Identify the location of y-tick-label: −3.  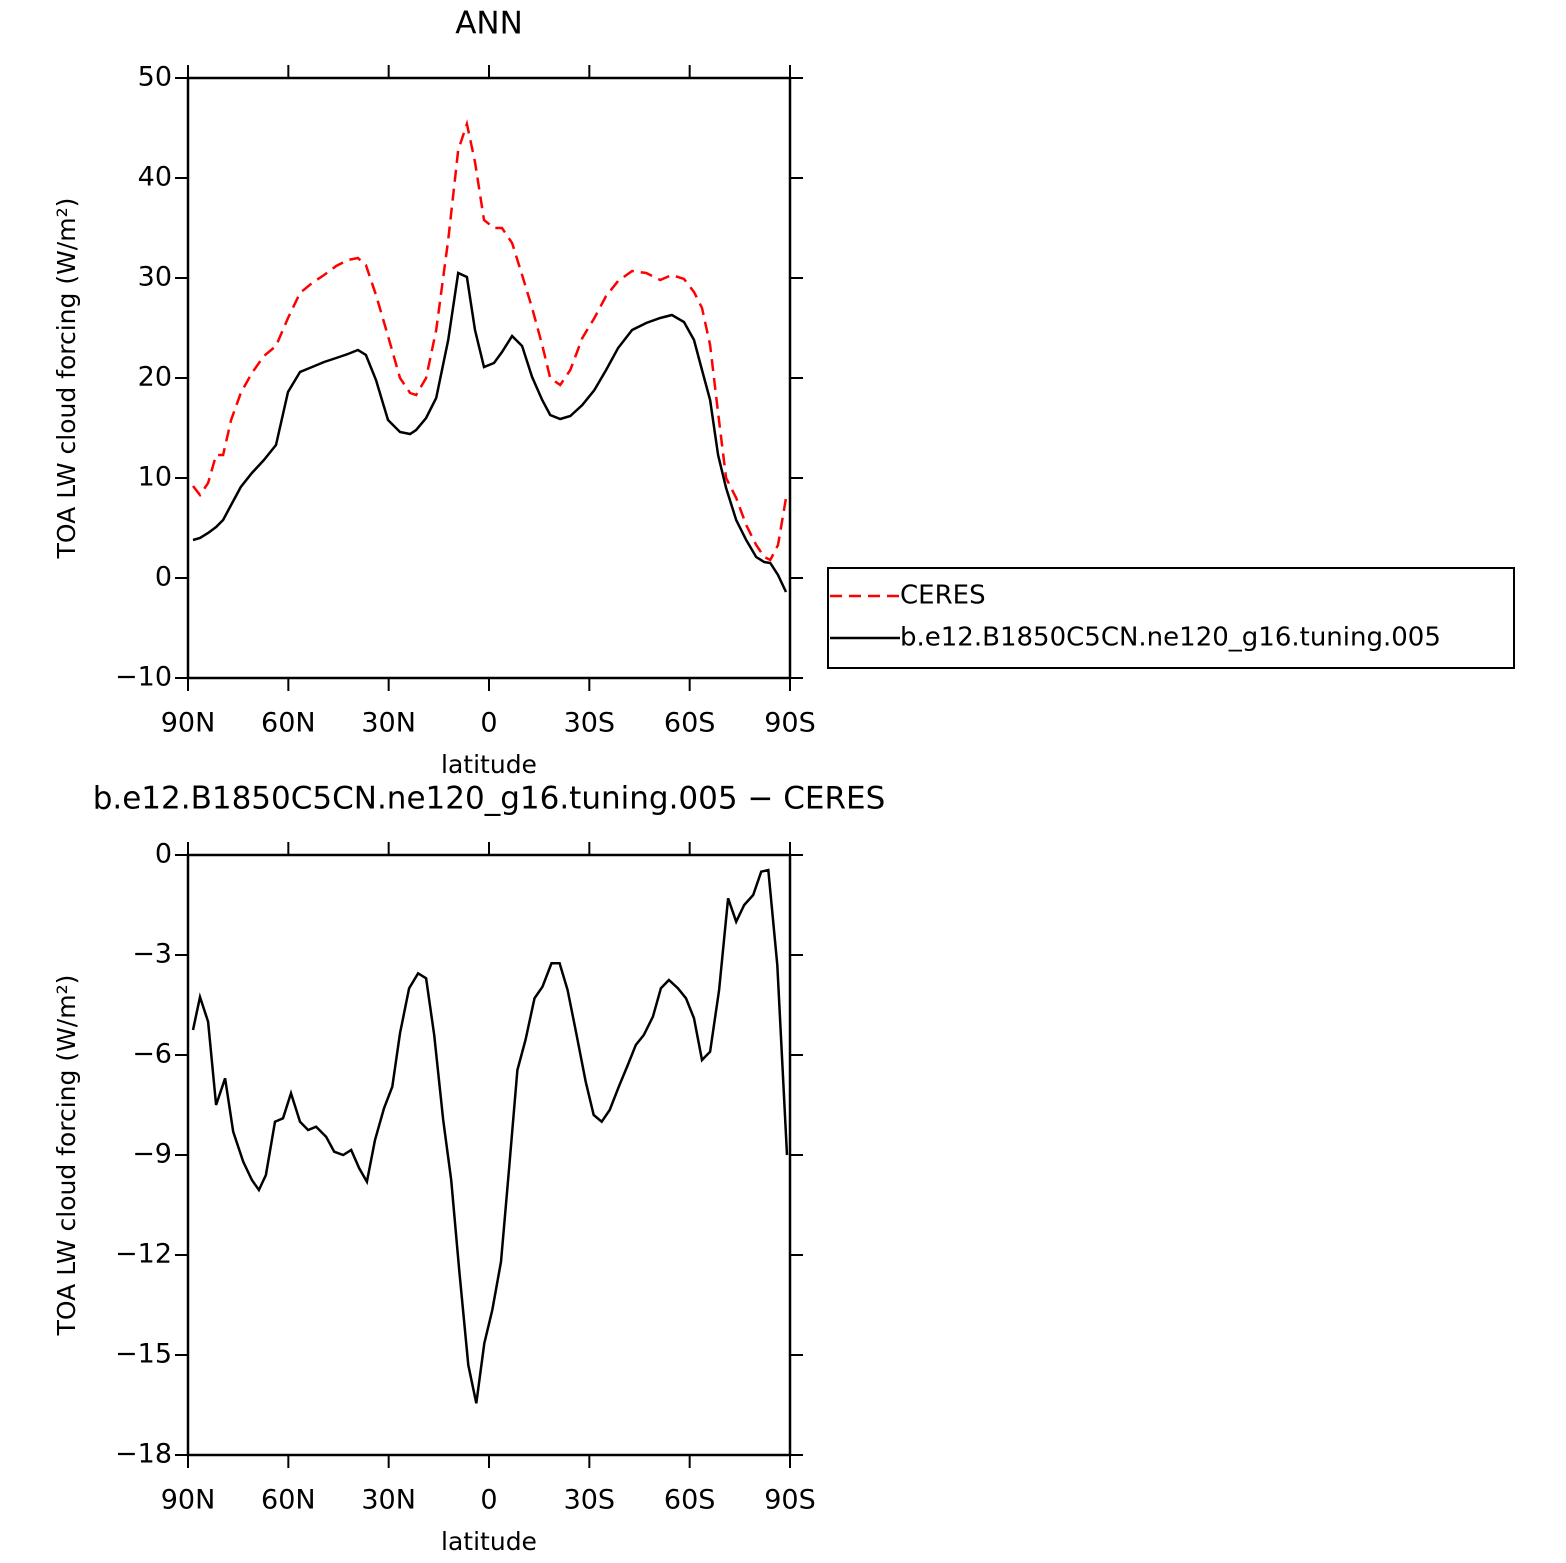
(152, 954).